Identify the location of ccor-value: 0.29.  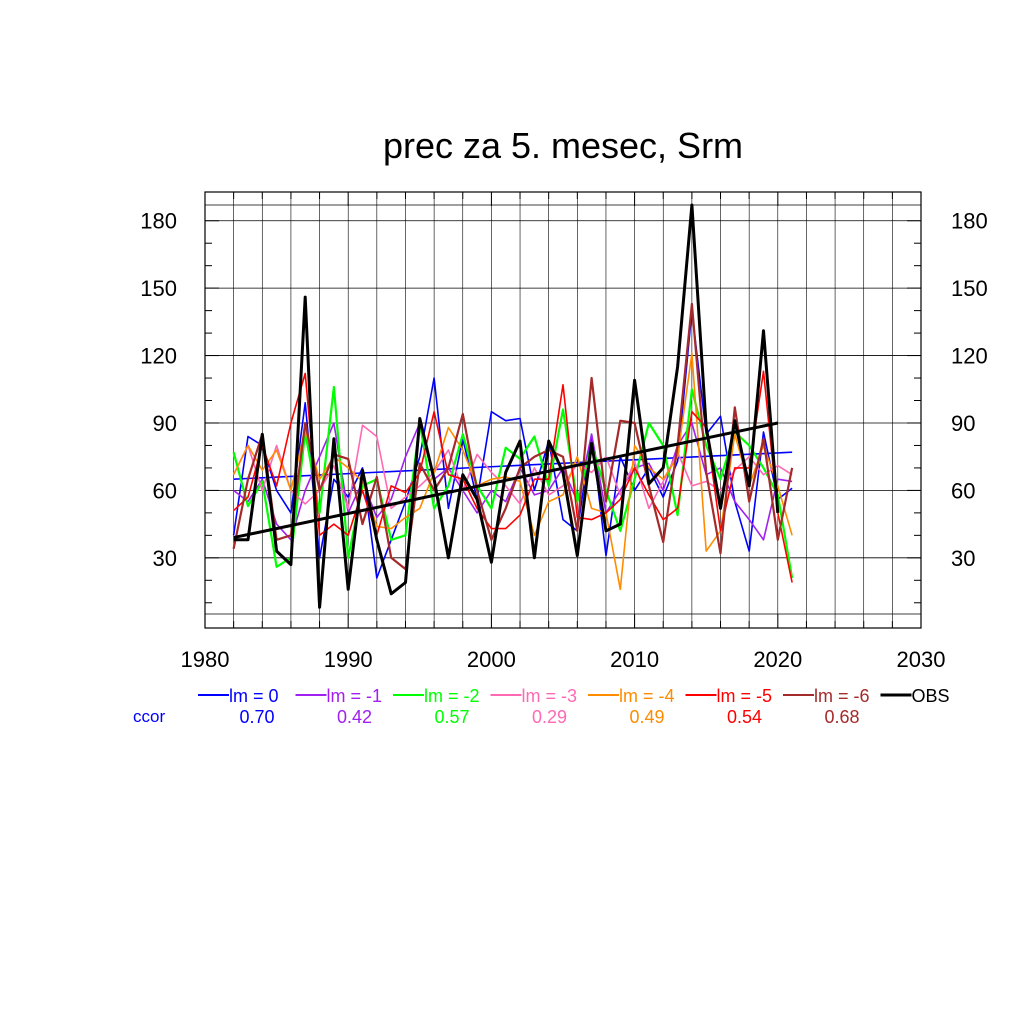
(549, 717).